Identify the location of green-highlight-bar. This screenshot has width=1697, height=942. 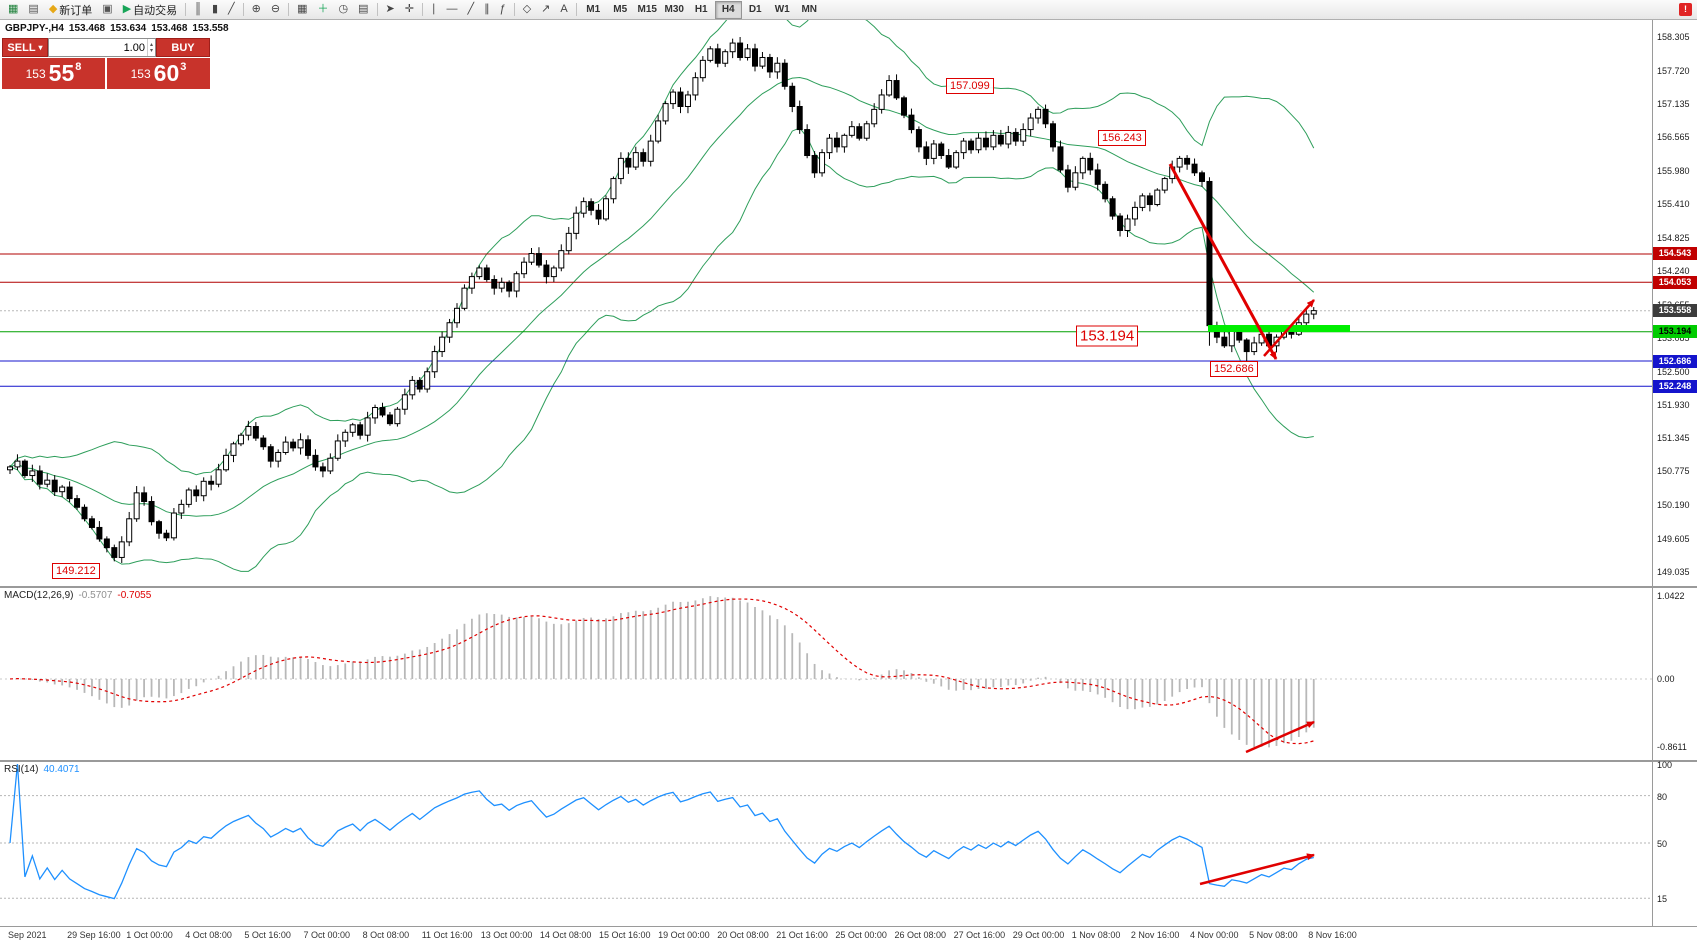
(1279, 329).